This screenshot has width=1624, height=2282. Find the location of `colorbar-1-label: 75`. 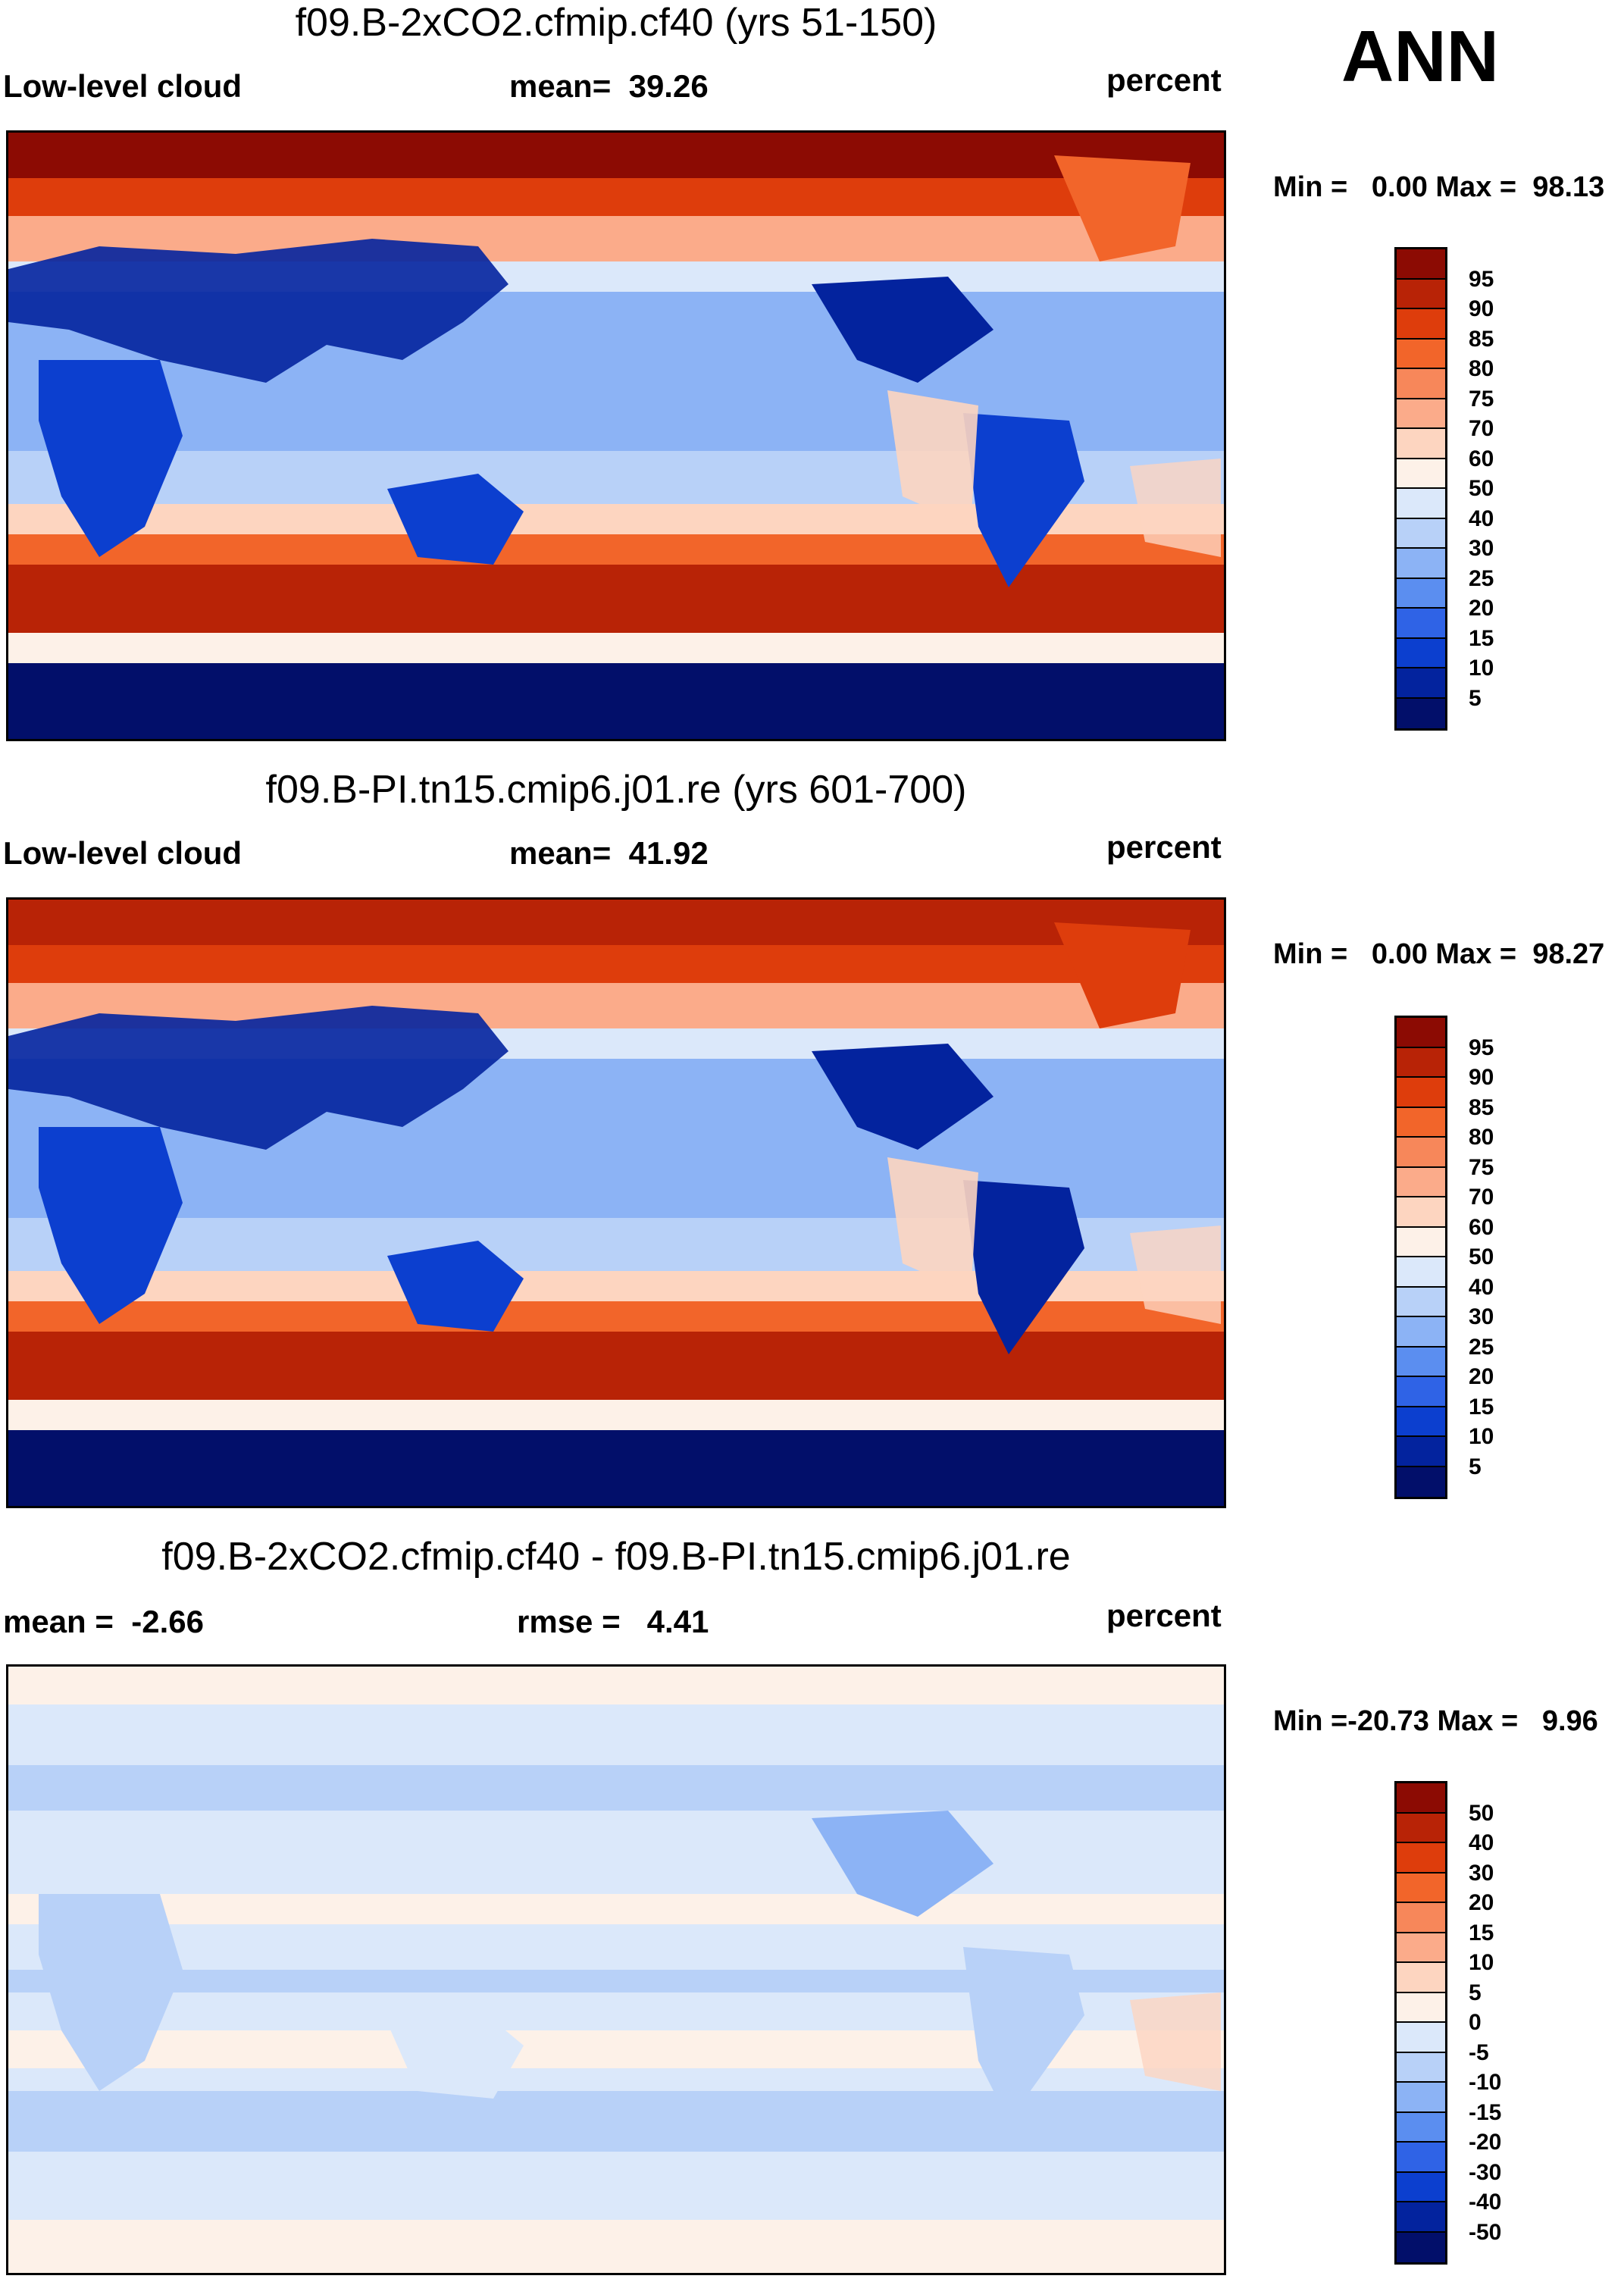

colorbar-1-label: 75 is located at coordinates (1481, 399).